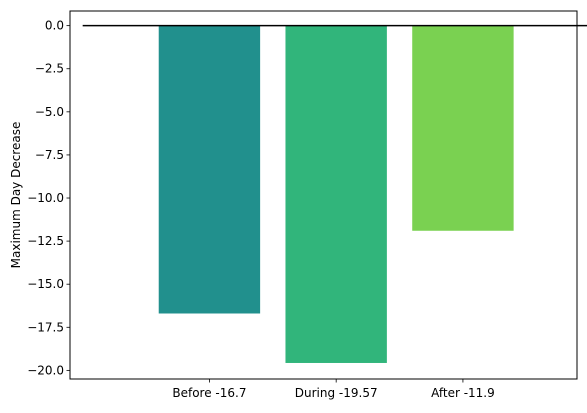  What do you see at coordinates (209, 393) in the screenshot?
I see `x-tick-label: Before -16.7` at bounding box center [209, 393].